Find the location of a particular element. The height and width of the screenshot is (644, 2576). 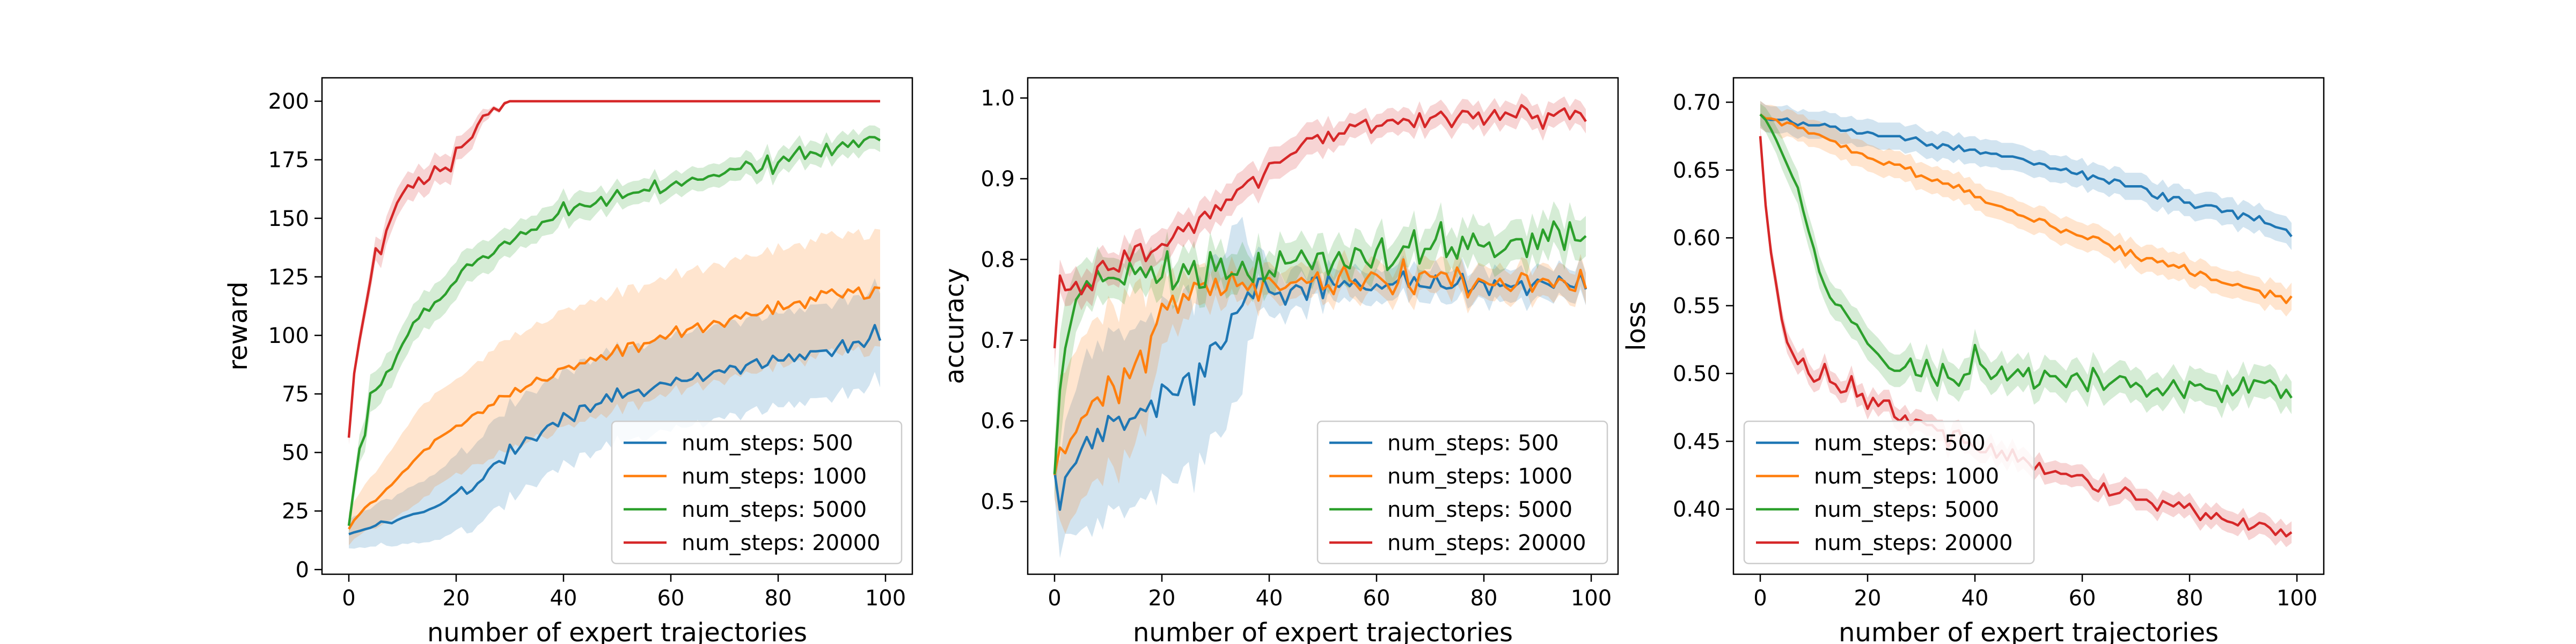

y-tick-label: 0.50 is located at coordinates (1697, 374).